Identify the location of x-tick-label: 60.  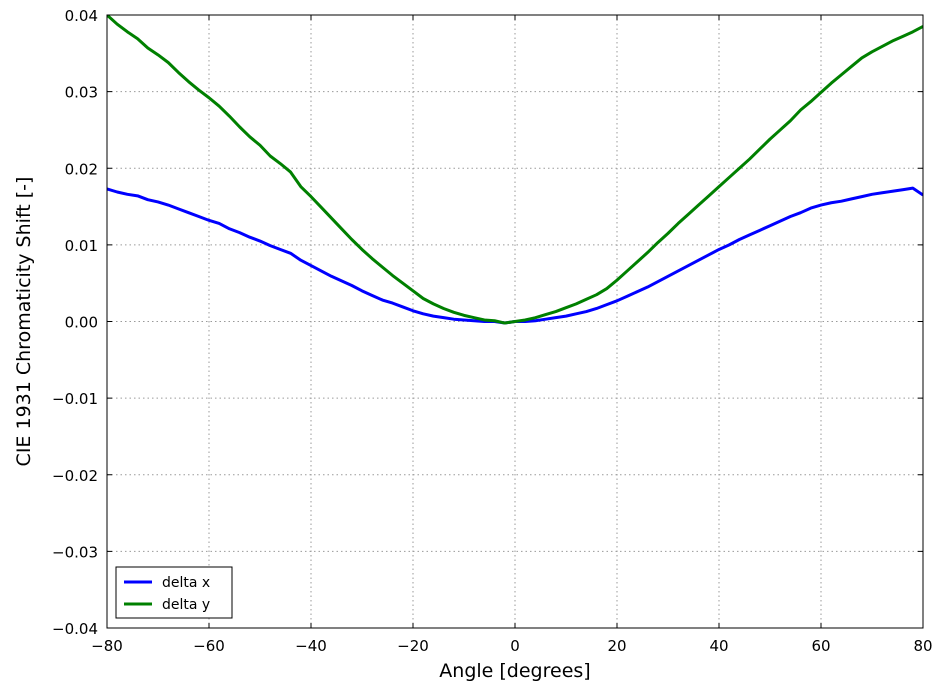
(820, 646).